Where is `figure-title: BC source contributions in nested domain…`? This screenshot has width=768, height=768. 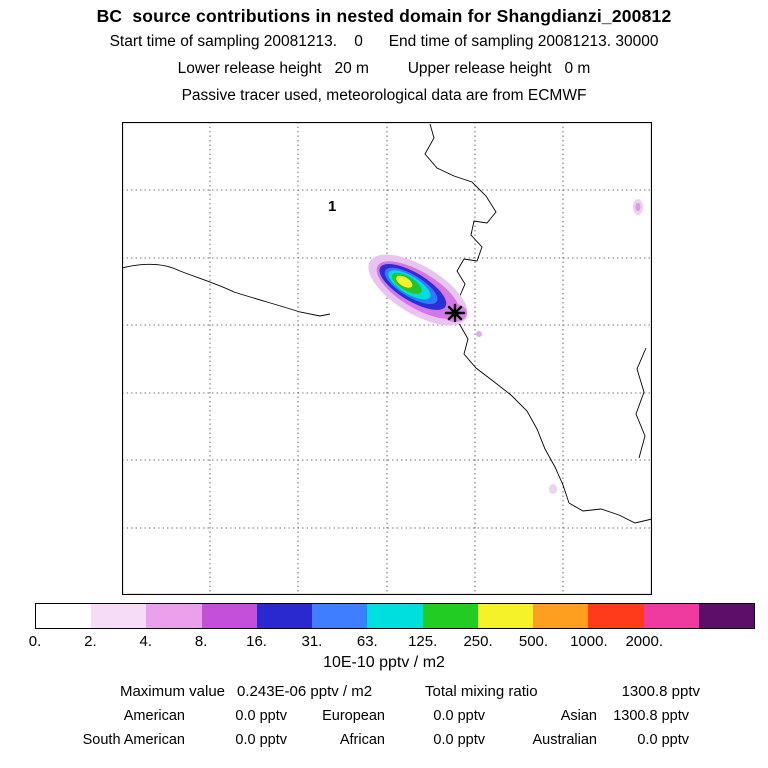
figure-title: BC source contributions in nested domain… is located at coordinates (384, 16).